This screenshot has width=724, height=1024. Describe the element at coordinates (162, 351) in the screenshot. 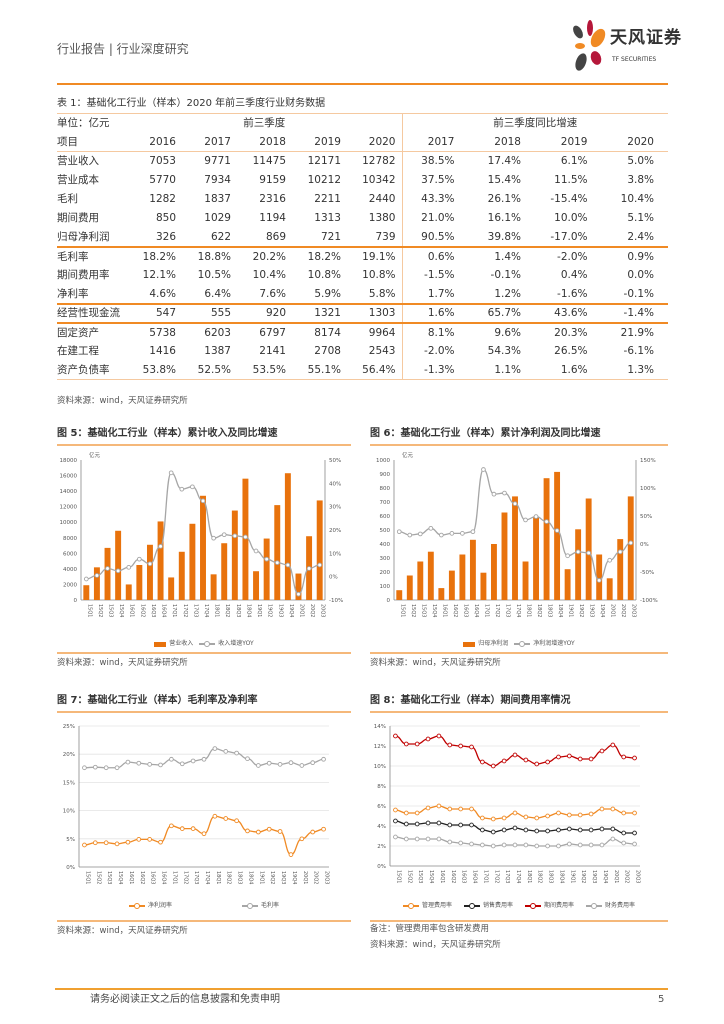

I see `cell-value: 1416` at that location.